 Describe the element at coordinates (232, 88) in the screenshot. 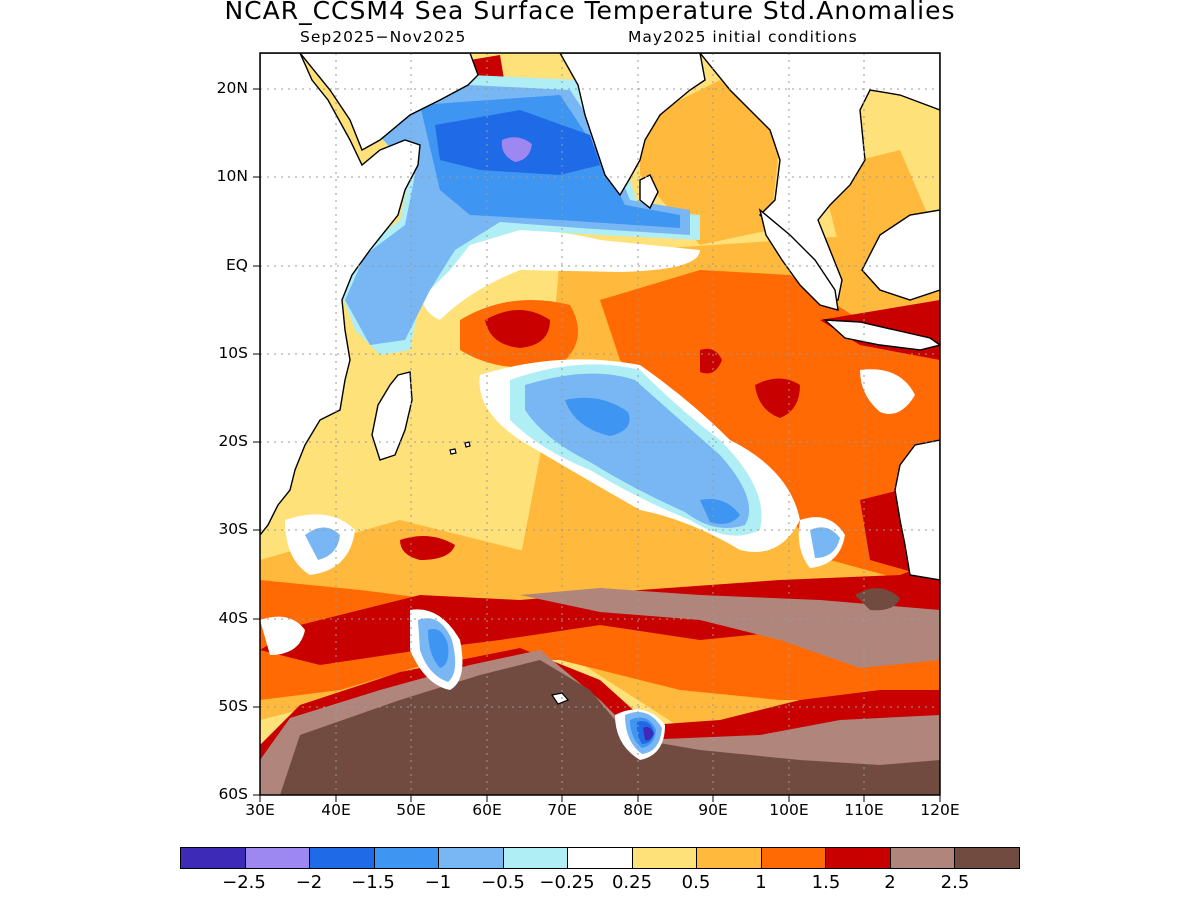

I see `lat-label-20n: 20N` at that location.